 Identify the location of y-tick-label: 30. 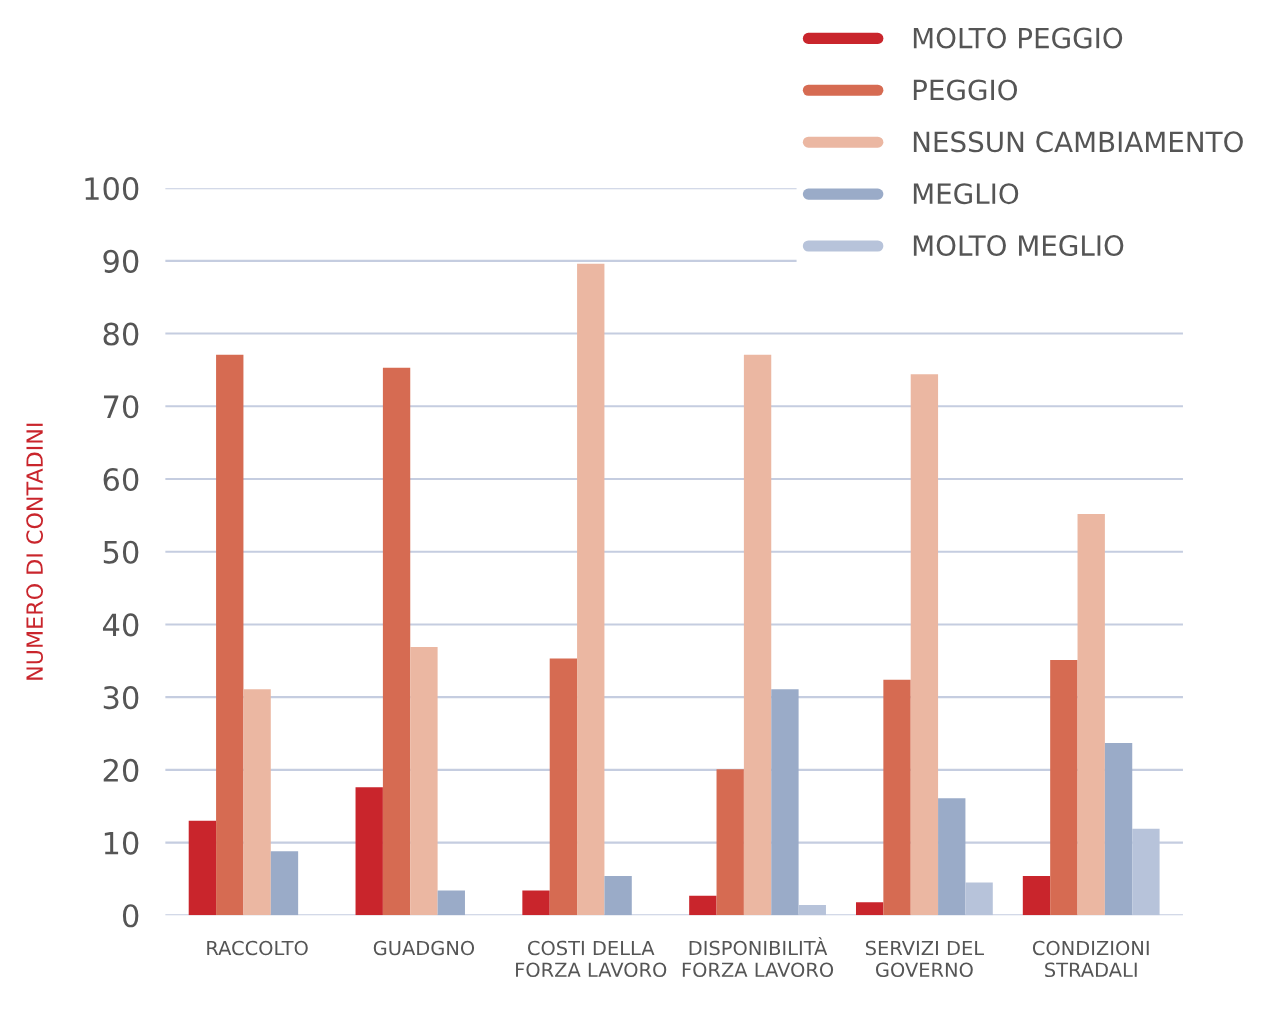
(121, 698).